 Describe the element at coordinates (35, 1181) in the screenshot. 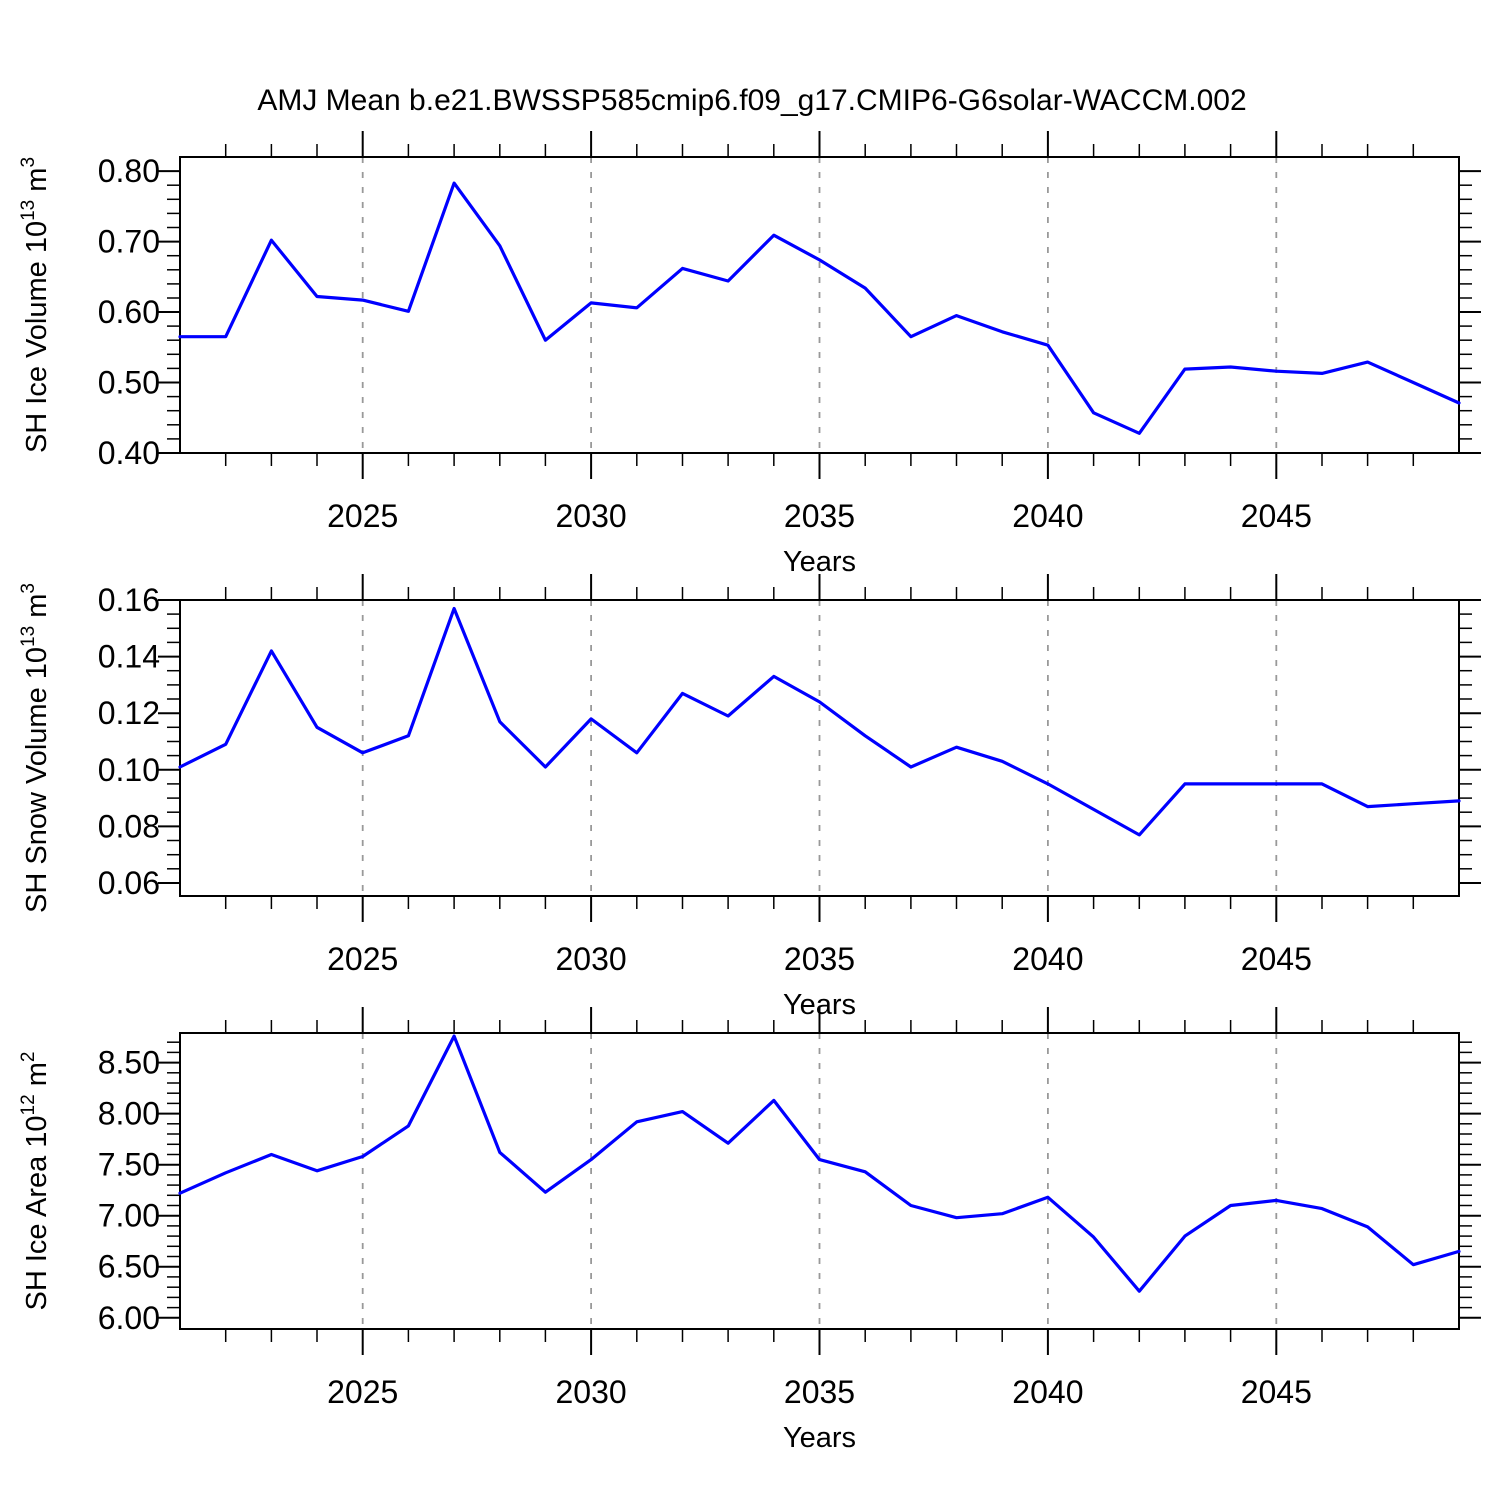

I see `y-axis-title: SH Ice Area 1012 m2` at that location.